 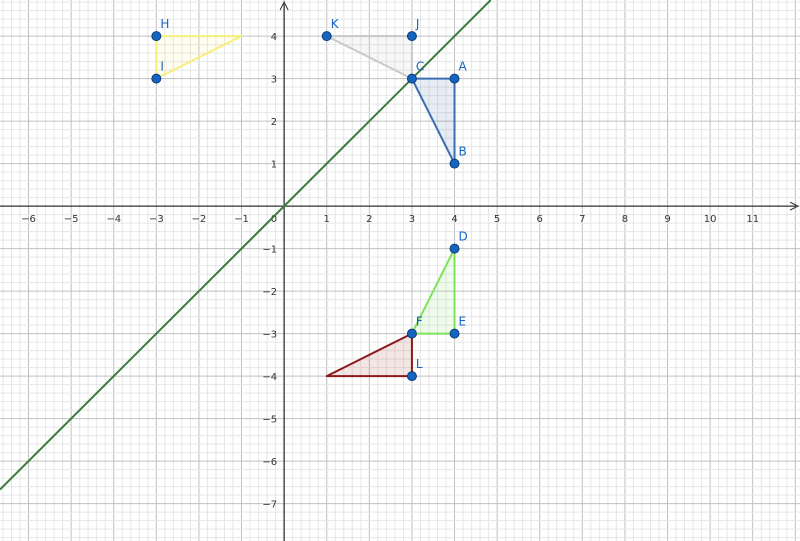 I want to click on point-B, so click(x=454, y=163).